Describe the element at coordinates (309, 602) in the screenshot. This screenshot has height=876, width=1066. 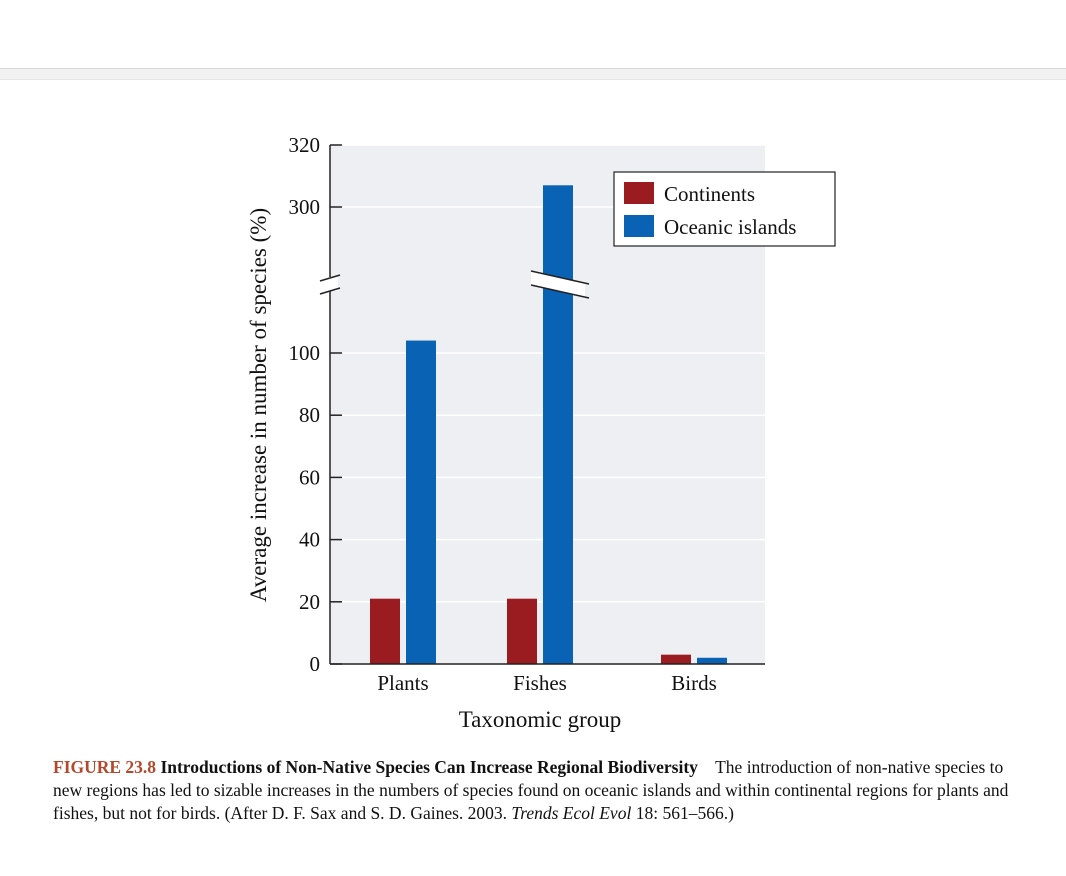
I see `y-tick-label: 20` at that location.